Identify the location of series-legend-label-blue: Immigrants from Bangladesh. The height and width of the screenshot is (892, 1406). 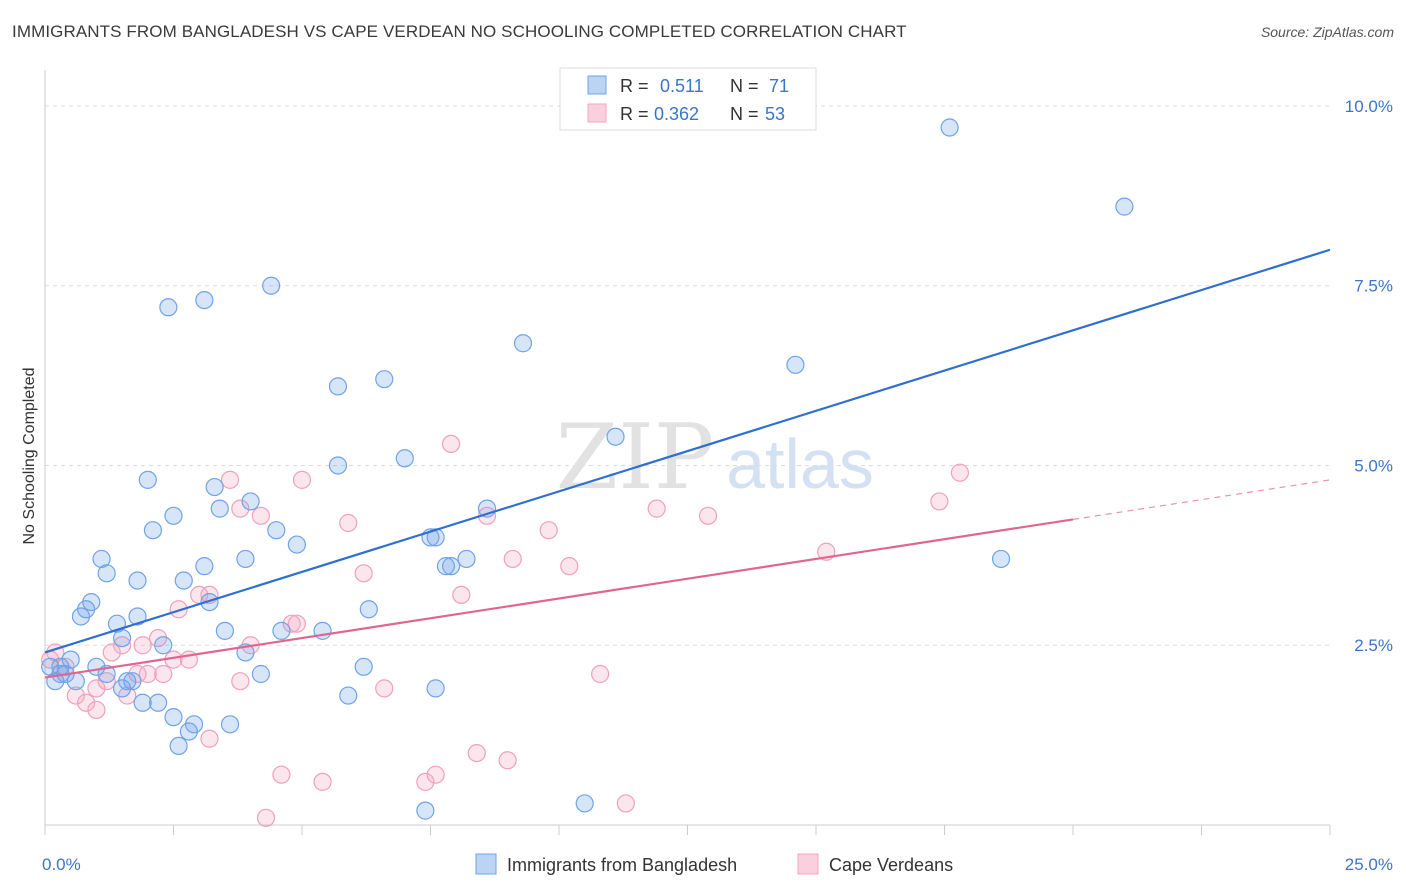
(622, 865).